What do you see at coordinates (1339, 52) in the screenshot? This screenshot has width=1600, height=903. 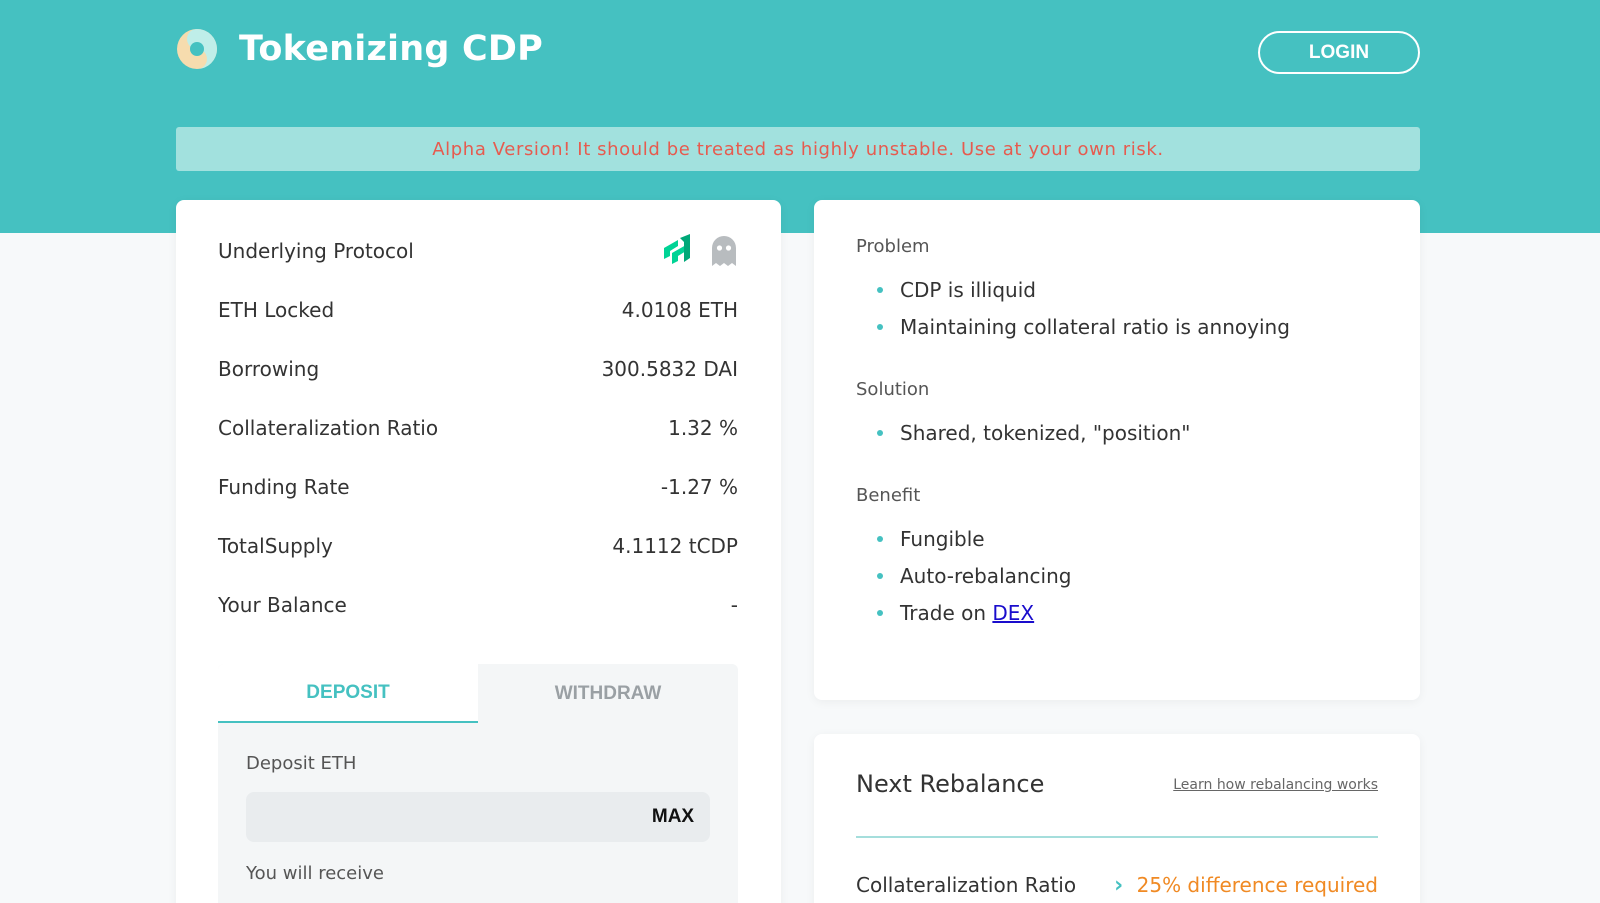 I see `login-button: LOGIN` at bounding box center [1339, 52].